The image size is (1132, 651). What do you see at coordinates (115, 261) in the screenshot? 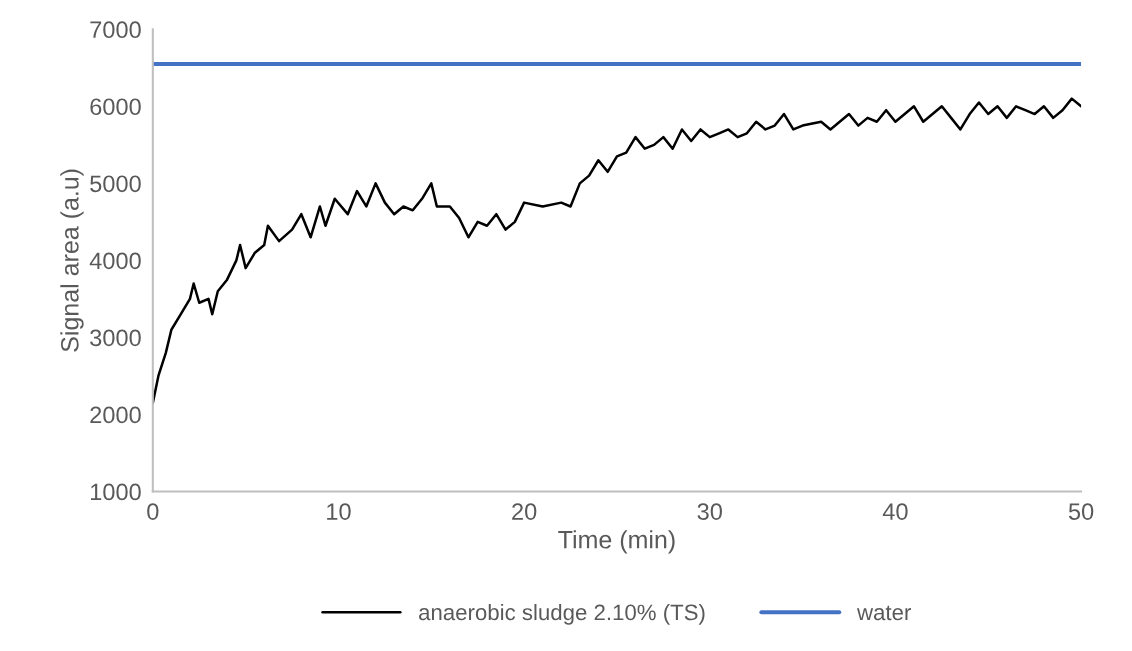
I see `y-tick-label: 4000` at bounding box center [115, 261].